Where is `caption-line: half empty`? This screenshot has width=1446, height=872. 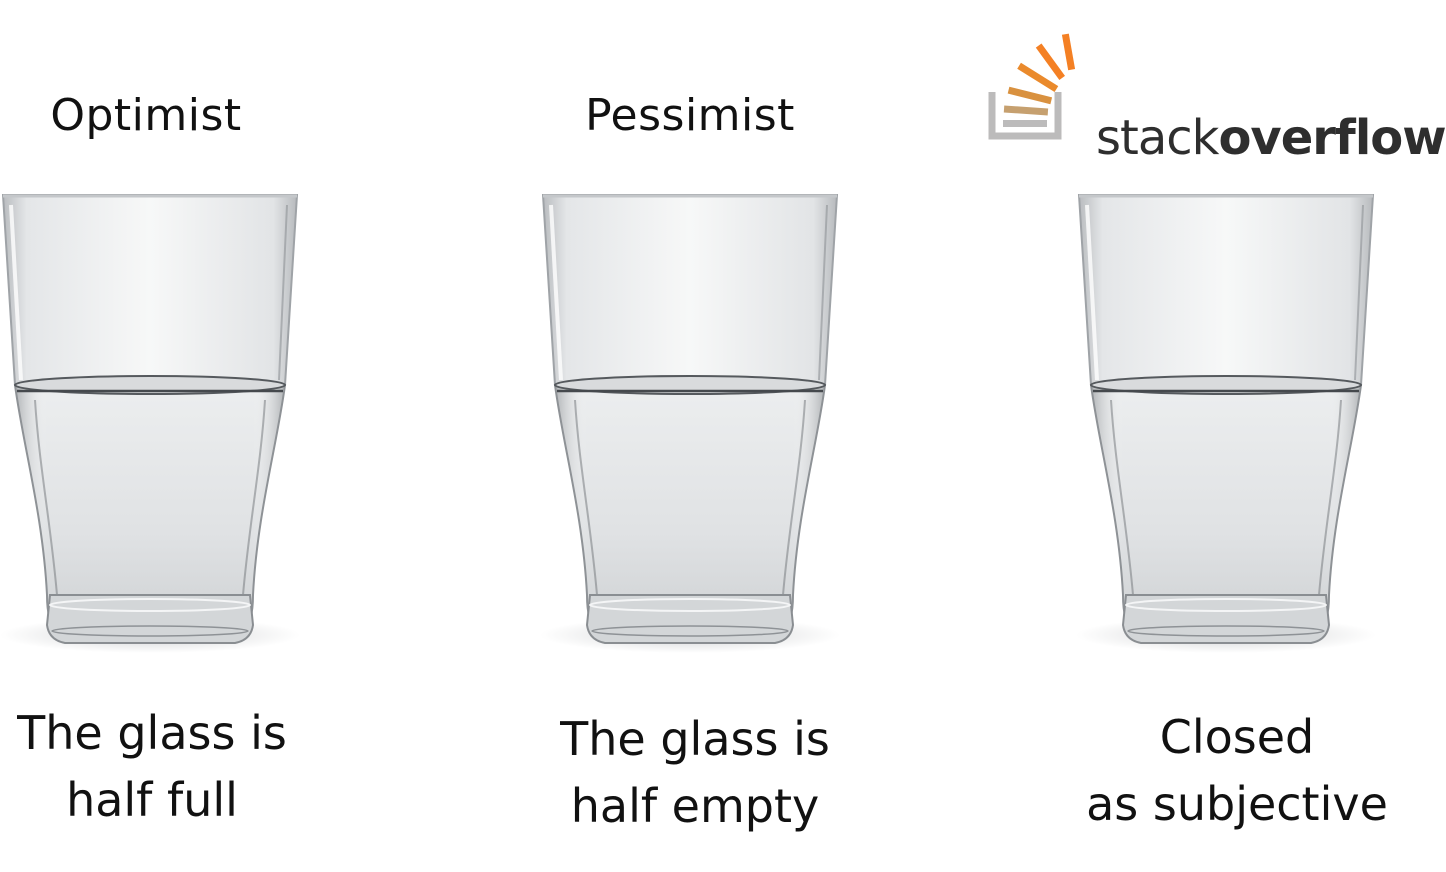
caption-line: half empty is located at coordinates (695, 806).